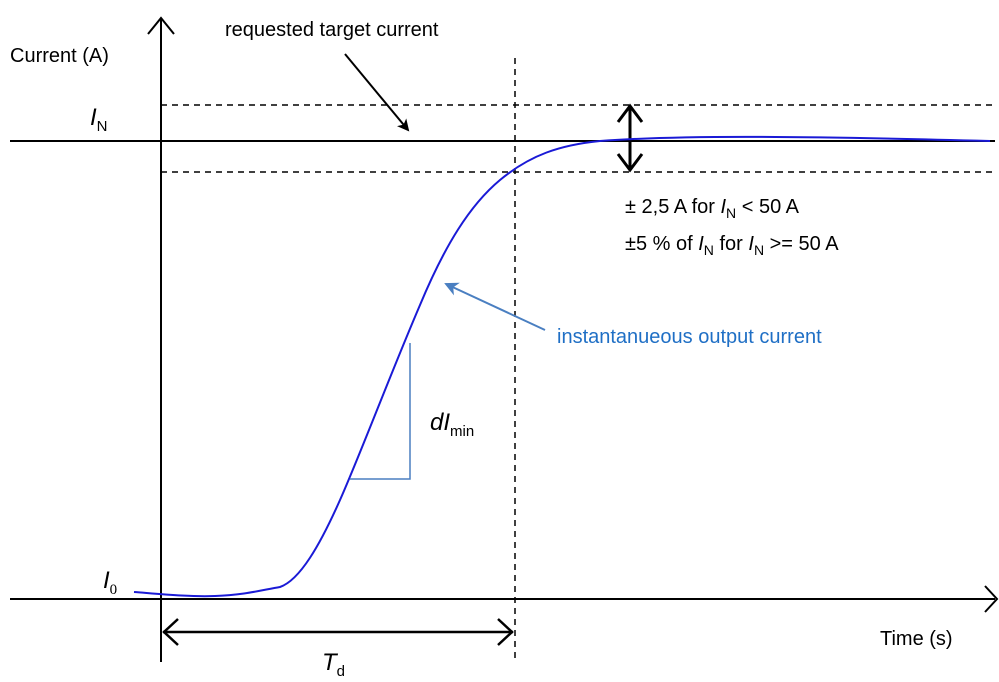 The height and width of the screenshot is (682, 999). Describe the element at coordinates (377, 92) in the screenshot. I see `target-label-pointer` at that location.